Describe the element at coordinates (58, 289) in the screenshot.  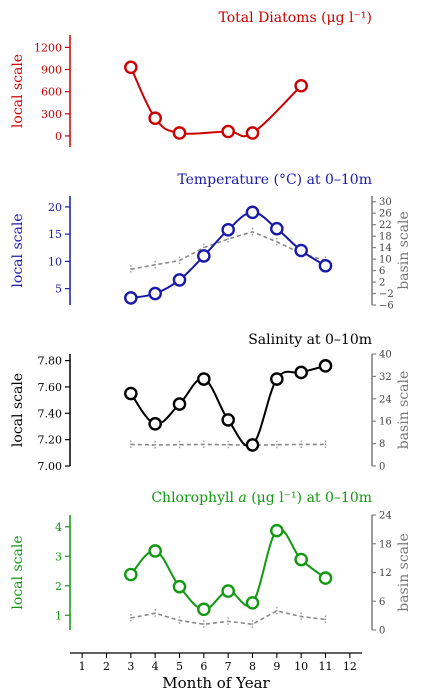
I see `left-tick-label: 5` at that location.